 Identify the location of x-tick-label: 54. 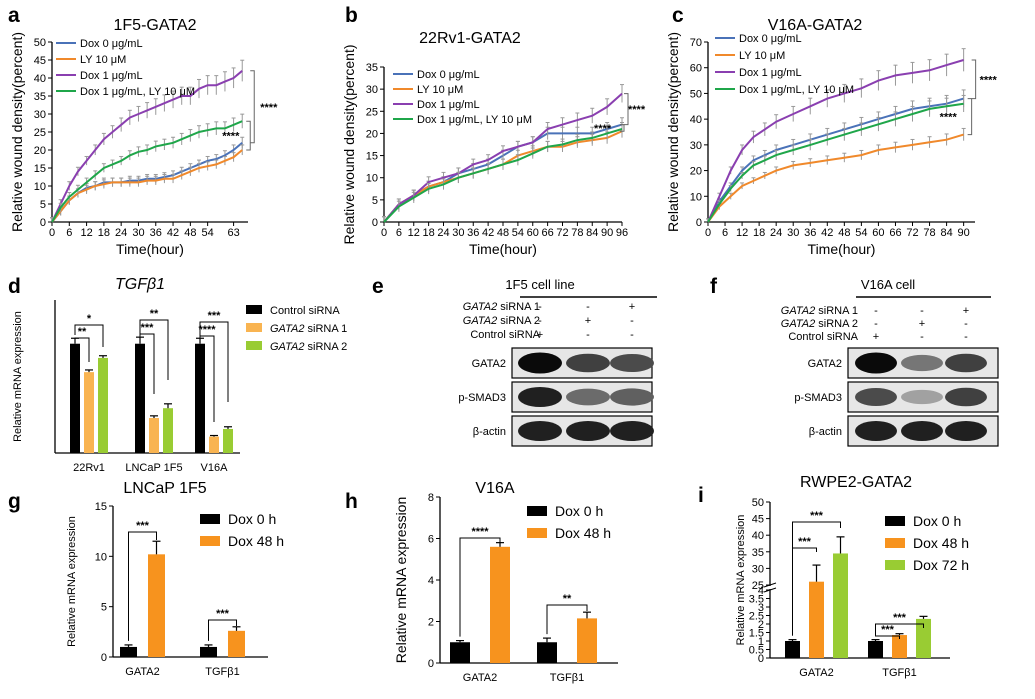
(518, 233).